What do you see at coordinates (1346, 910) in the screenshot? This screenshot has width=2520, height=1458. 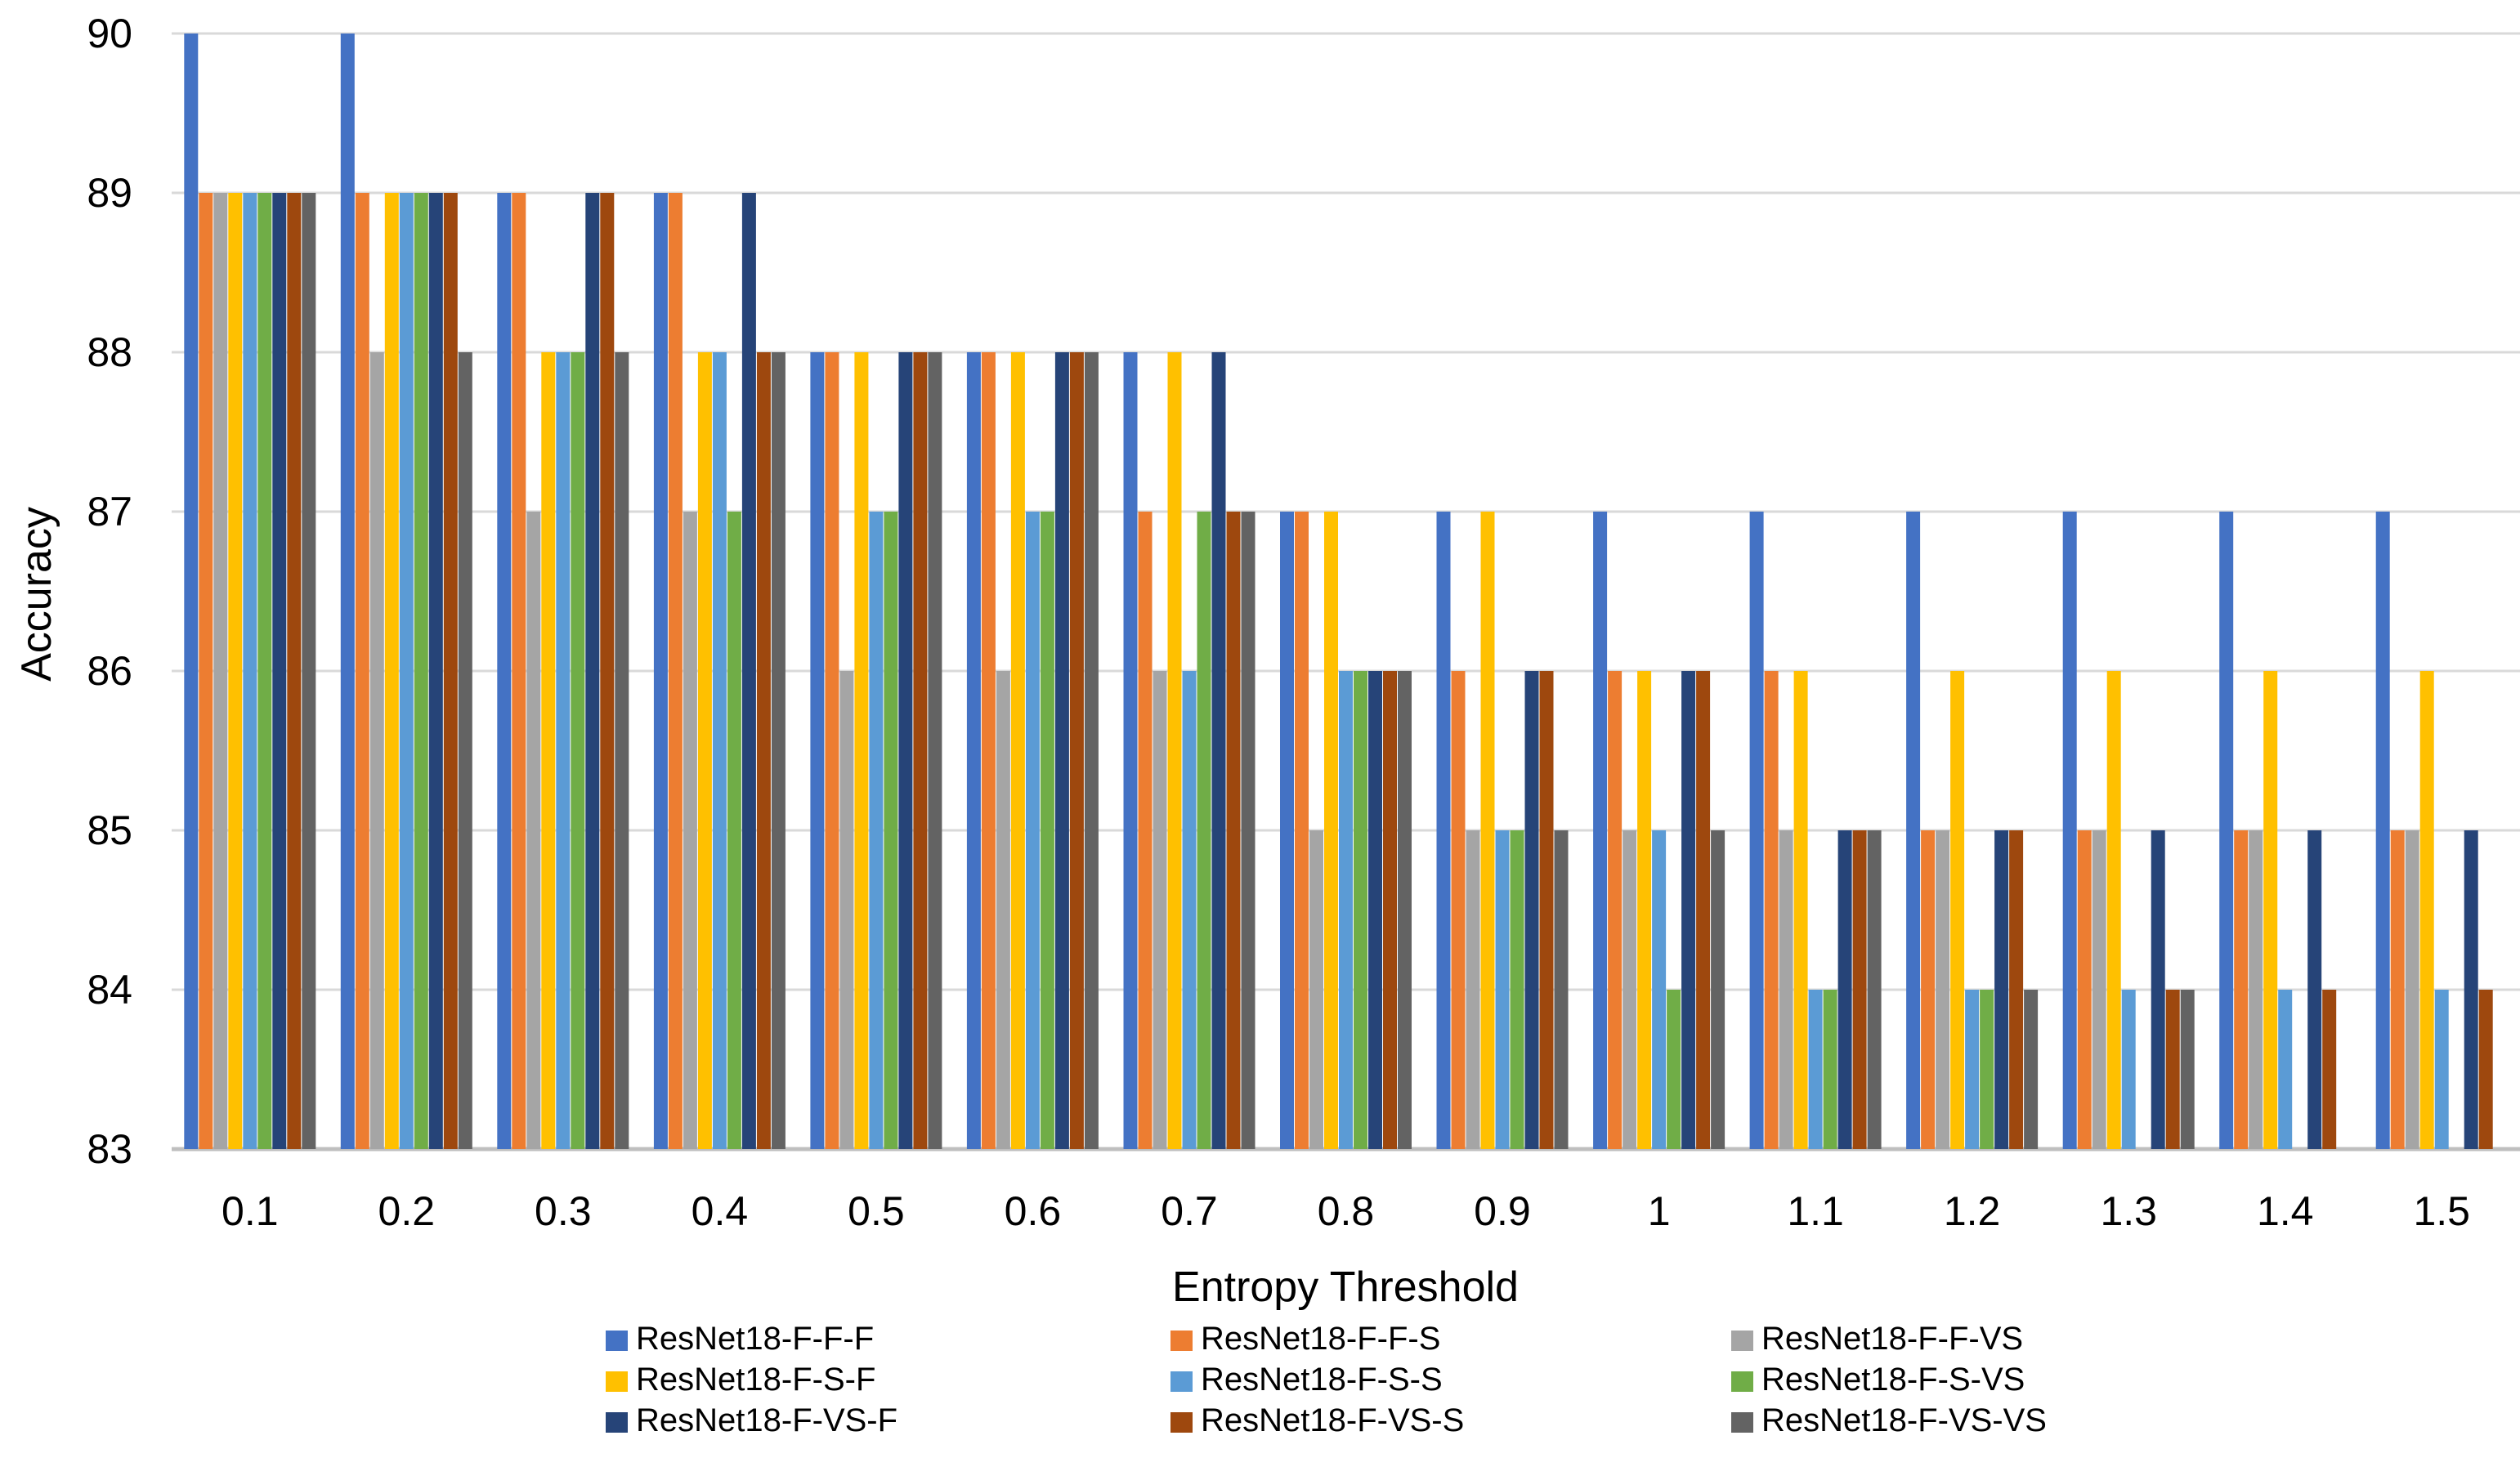 I see `bar-ResNet18-F-S-S-at-0.8` at bounding box center [1346, 910].